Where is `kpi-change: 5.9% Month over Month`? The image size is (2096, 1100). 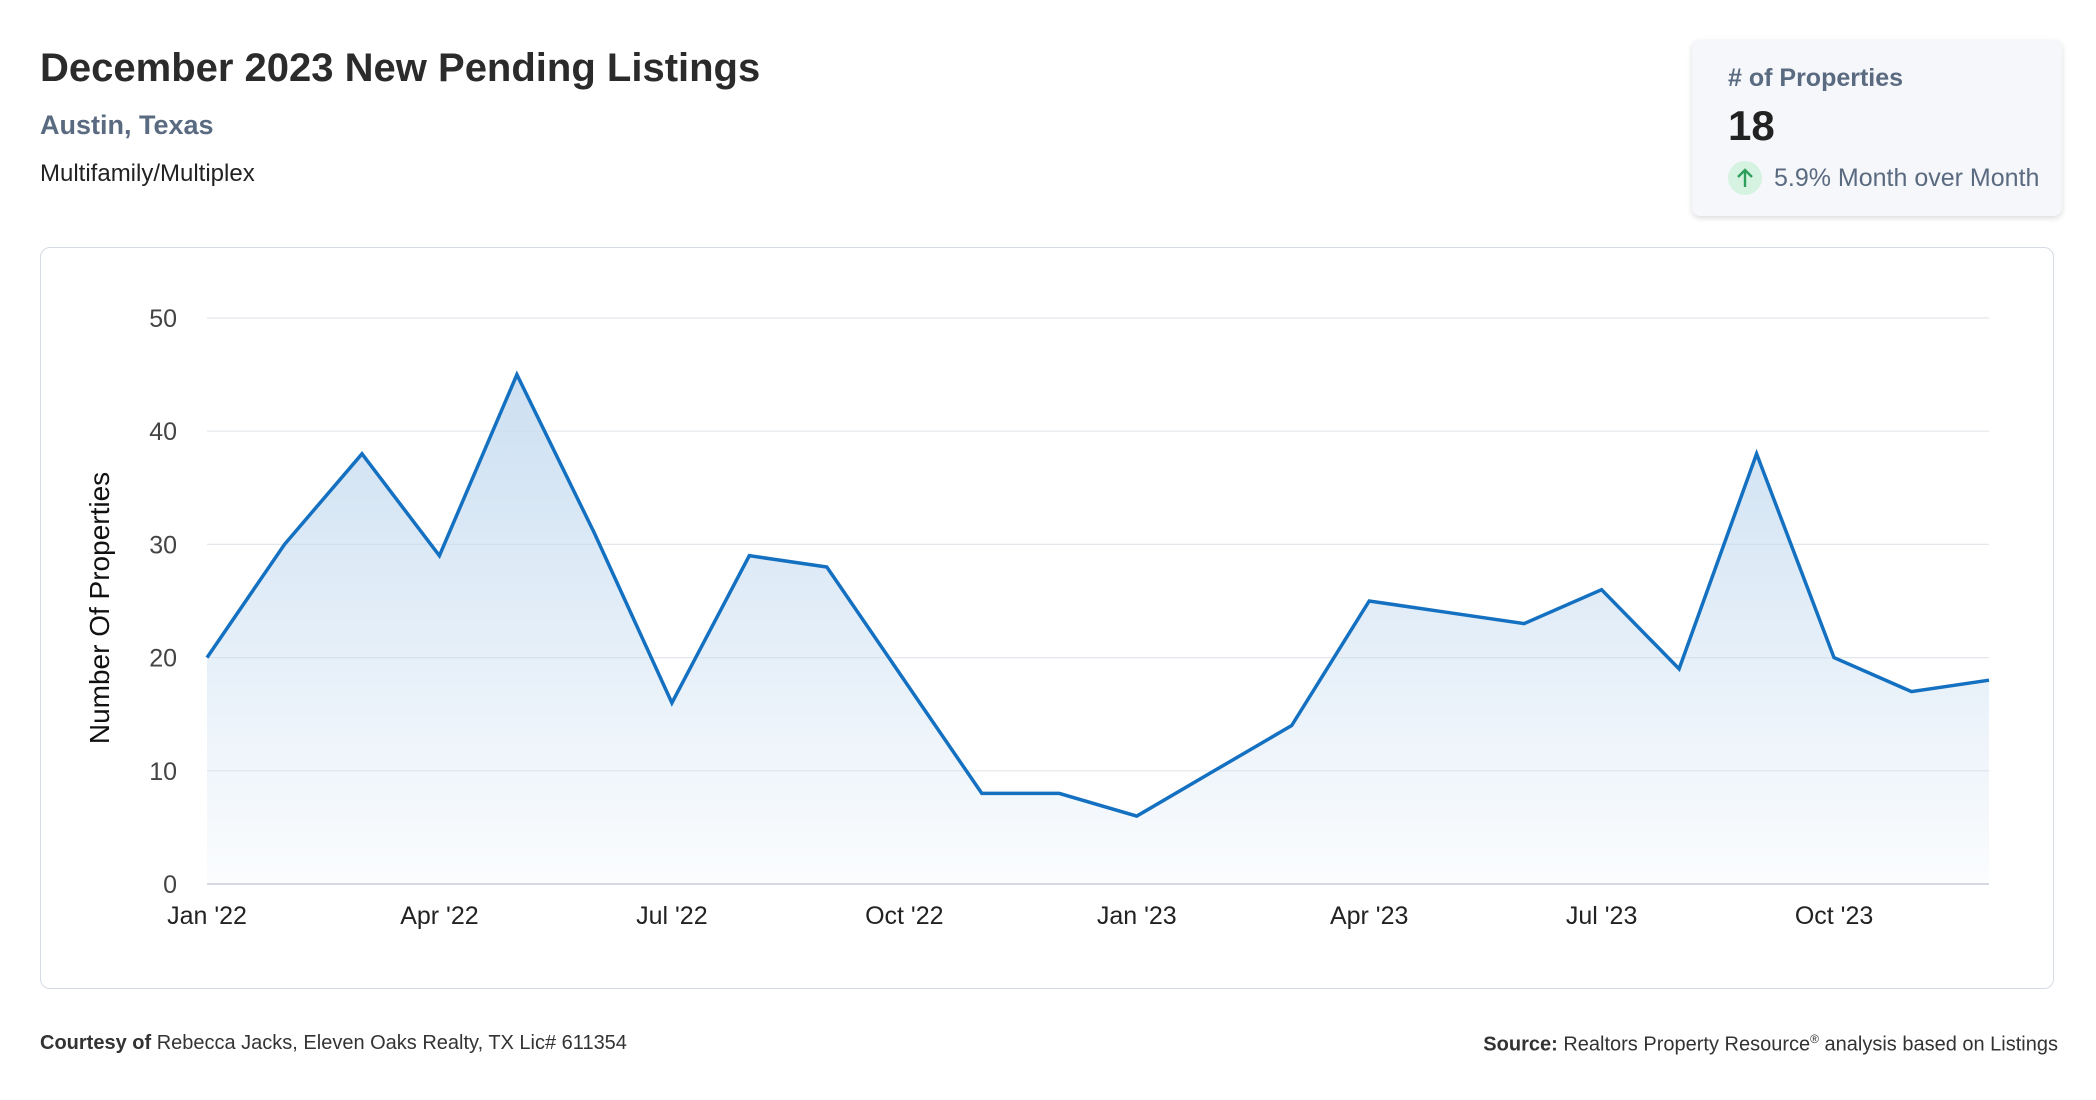 kpi-change: 5.9% Month over Month is located at coordinates (1883, 178).